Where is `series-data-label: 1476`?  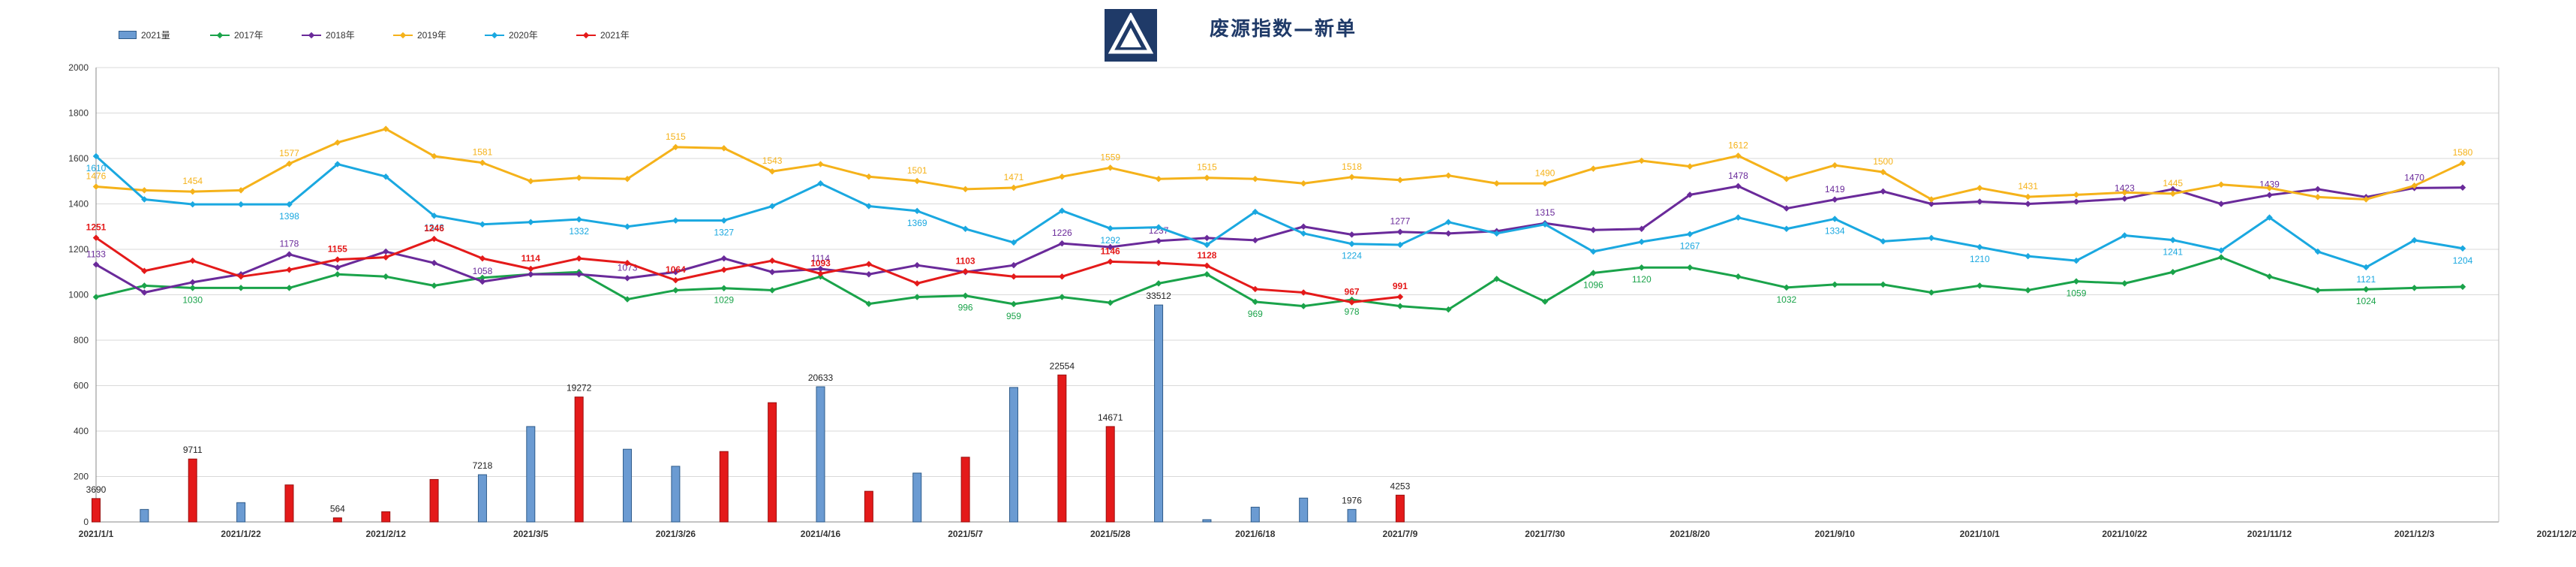
series-data-label: 1476 is located at coordinates (96, 176).